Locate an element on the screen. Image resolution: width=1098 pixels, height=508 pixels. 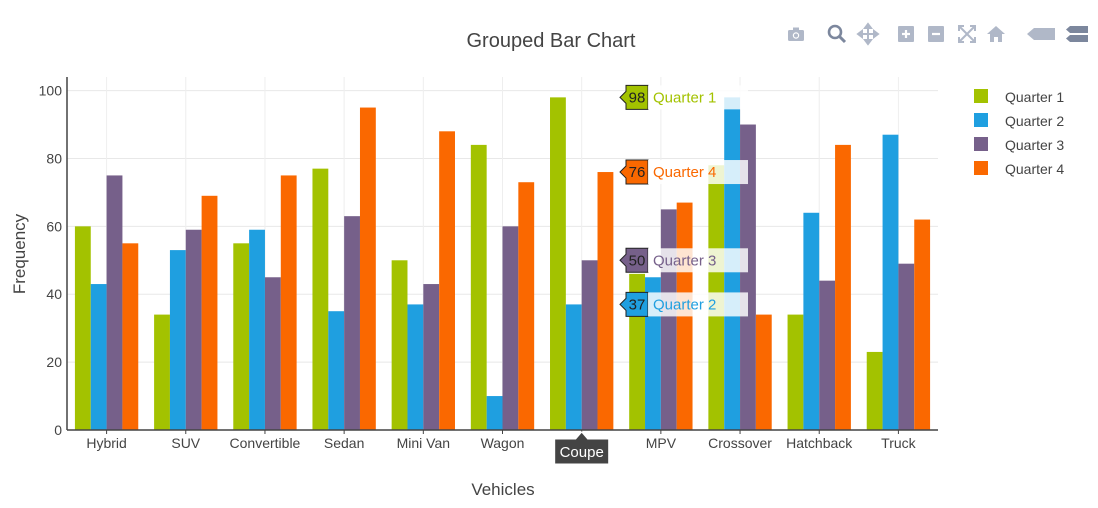
bar-coupe-q3 is located at coordinates (589, 345).